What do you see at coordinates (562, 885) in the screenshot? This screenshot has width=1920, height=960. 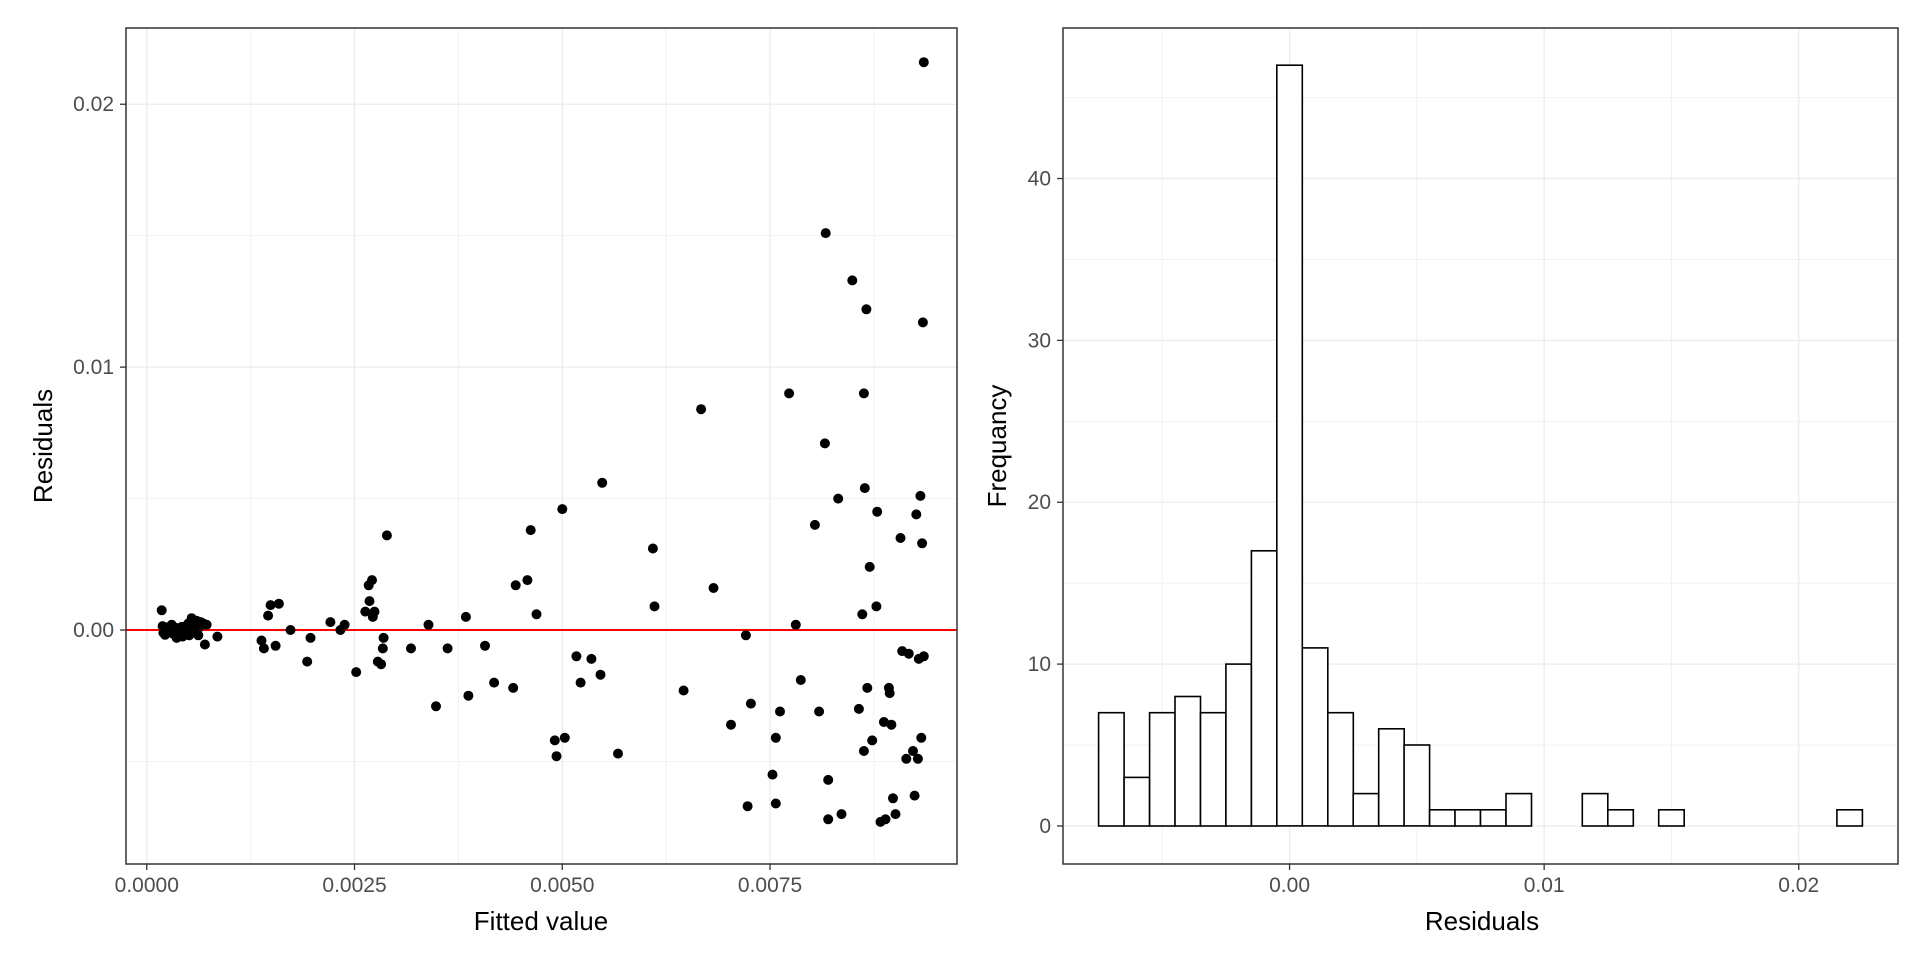 I see `left-x-tick-label: 0.0050` at bounding box center [562, 885].